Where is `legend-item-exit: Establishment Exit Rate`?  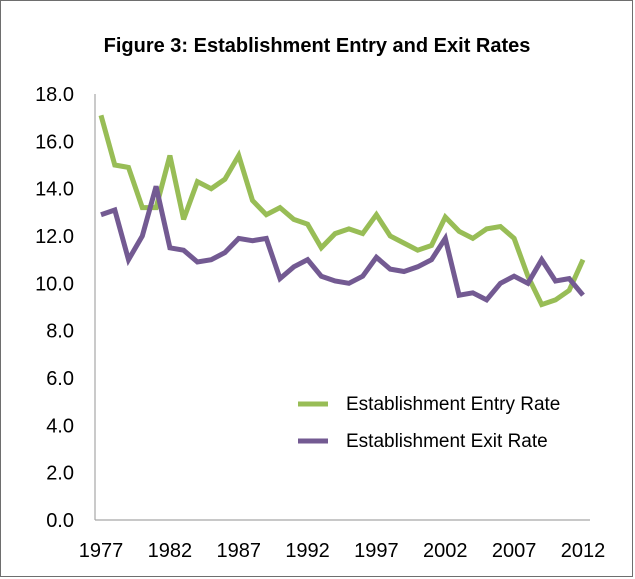 legend-item-exit: Establishment Exit Rate is located at coordinates (423, 441).